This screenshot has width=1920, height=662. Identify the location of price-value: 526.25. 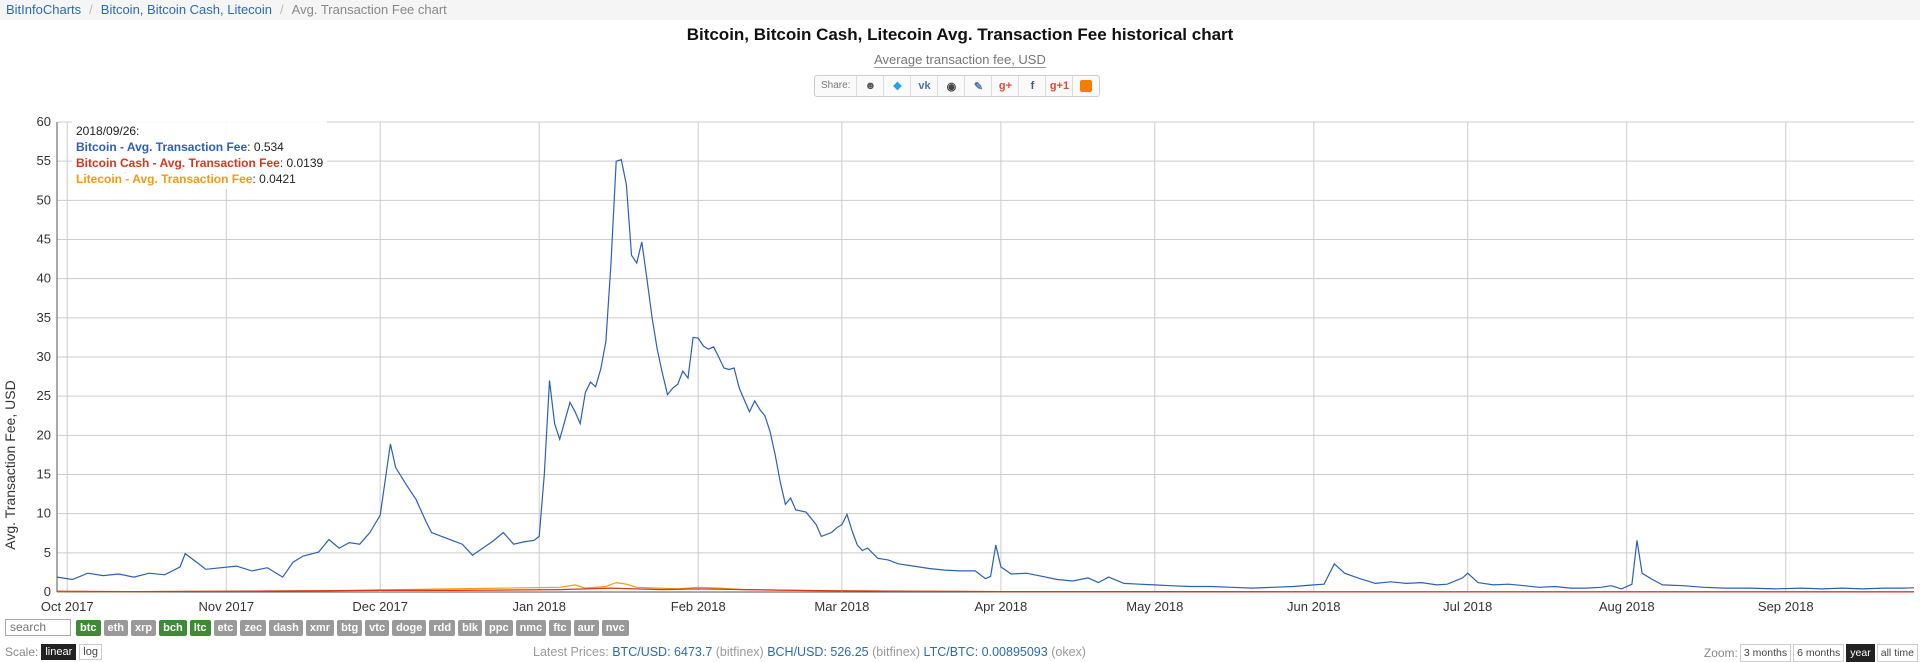
(849, 652).